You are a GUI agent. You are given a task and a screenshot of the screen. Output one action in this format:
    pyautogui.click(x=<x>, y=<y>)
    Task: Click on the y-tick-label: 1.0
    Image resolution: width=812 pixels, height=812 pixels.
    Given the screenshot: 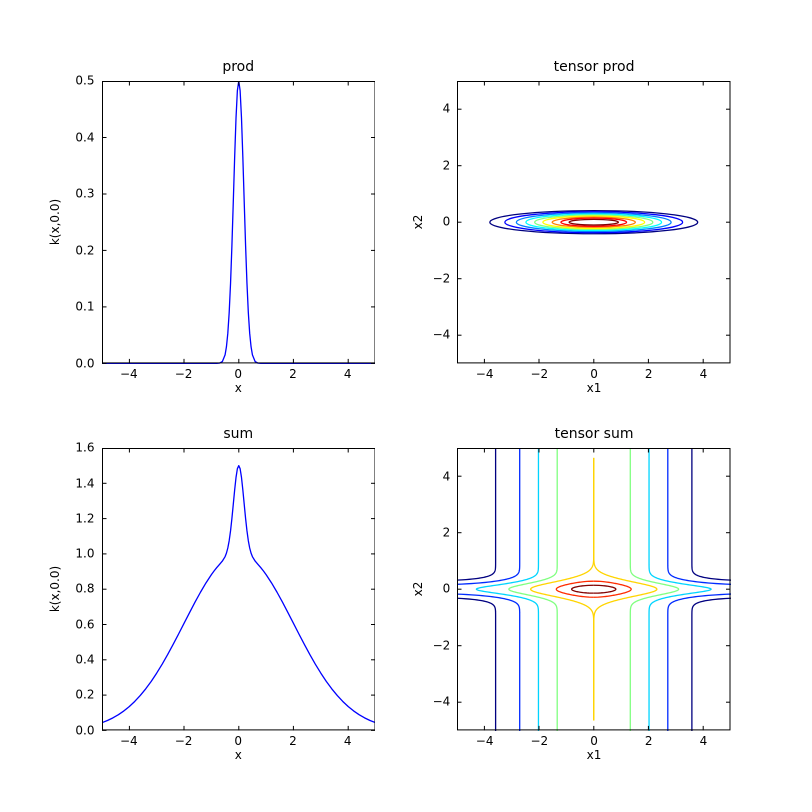 What is the action you would take?
    pyautogui.click(x=85, y=553)
    